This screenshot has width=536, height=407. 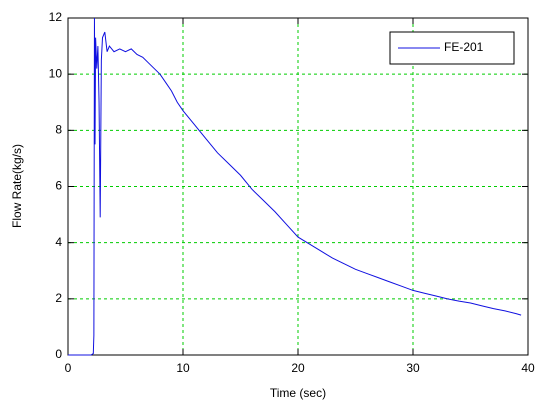 What do you see at coordinates (298, 368) in the screenshot?
I see `x-tick-label: 20` at bounding box center [298, 368].